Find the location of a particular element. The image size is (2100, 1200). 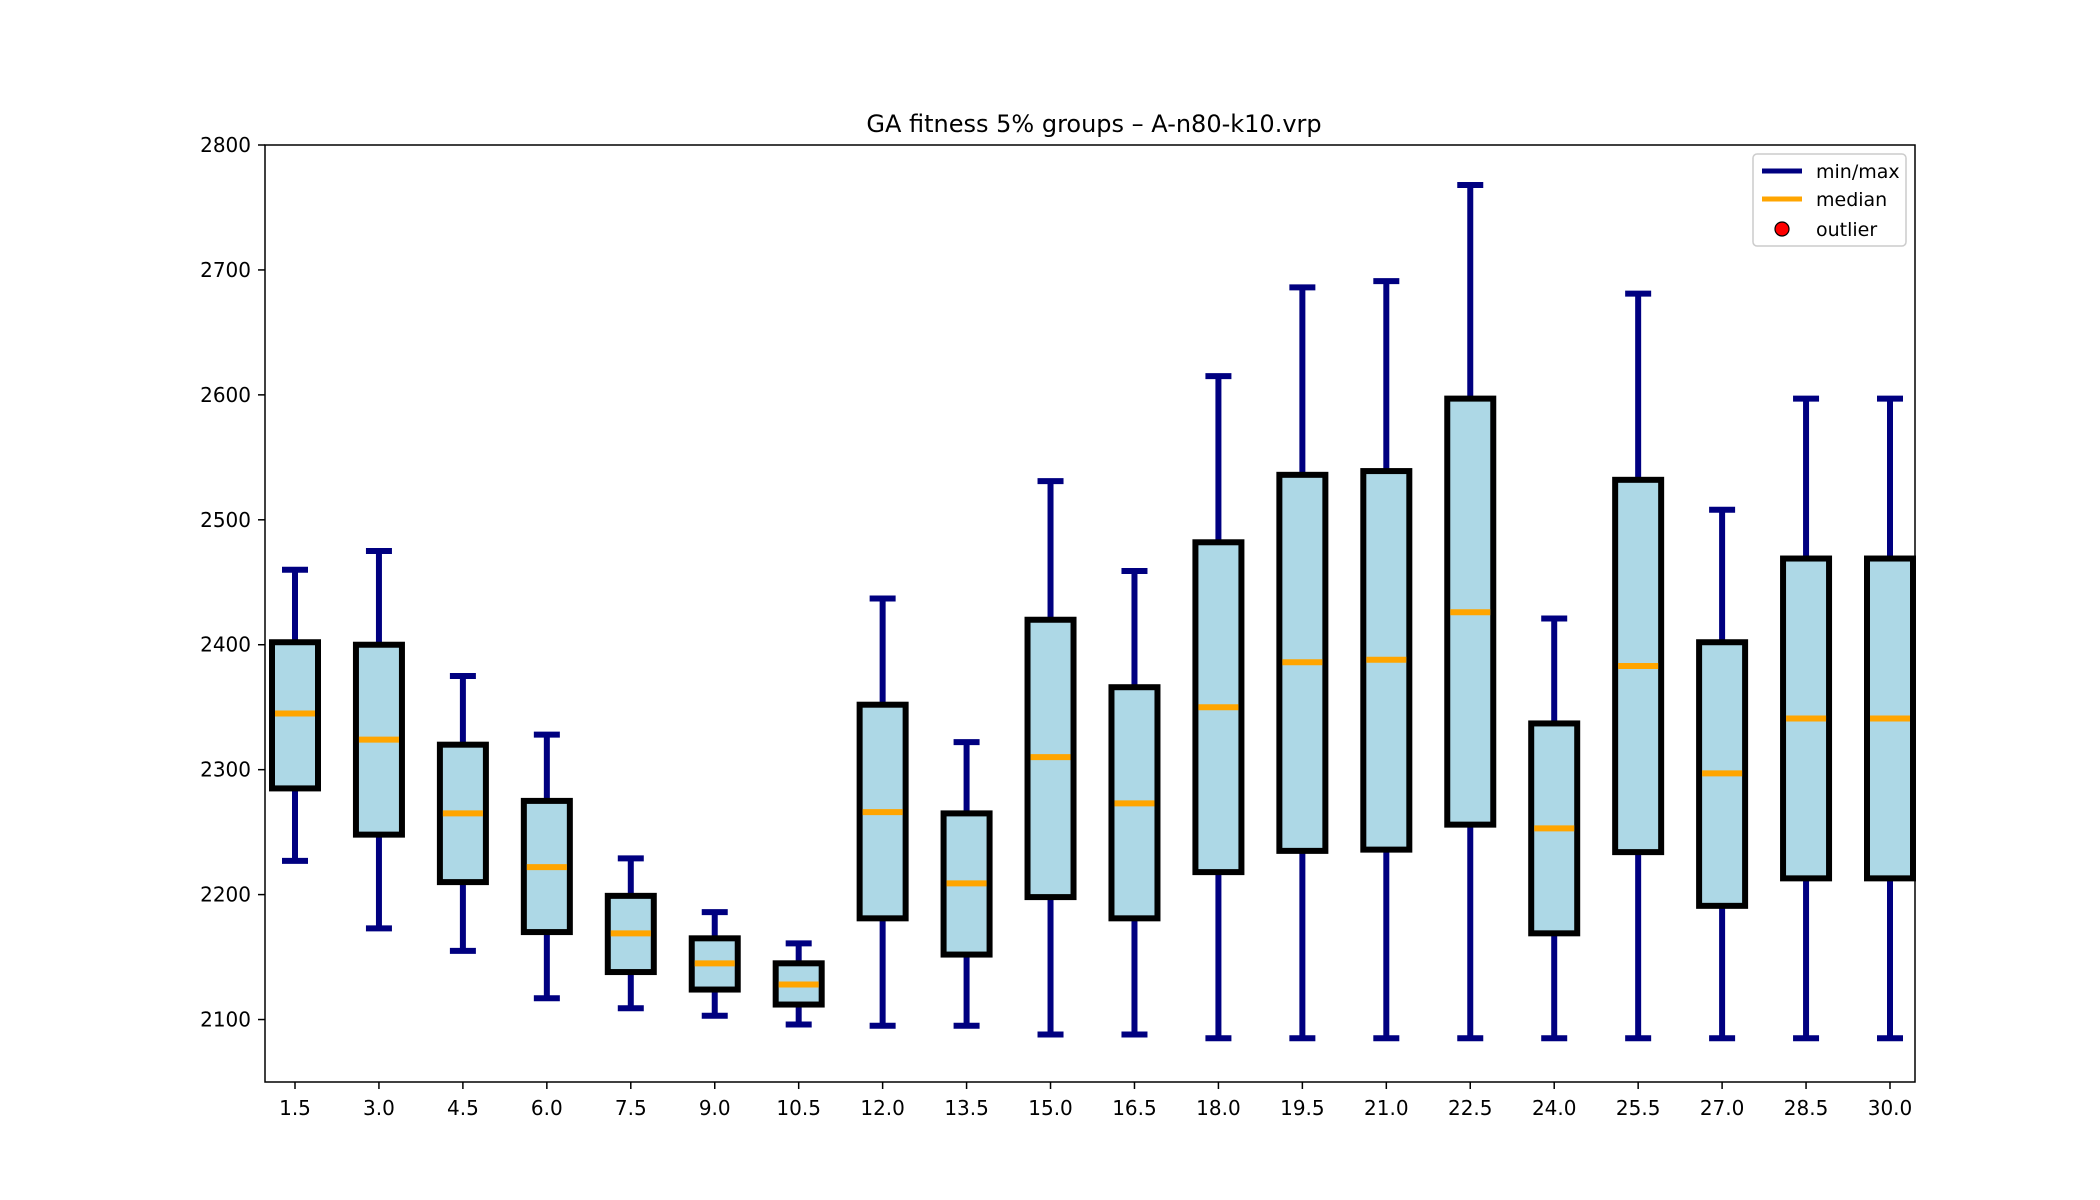

x-tick-label: 30.0 is located at coordinates (1890, 1108).